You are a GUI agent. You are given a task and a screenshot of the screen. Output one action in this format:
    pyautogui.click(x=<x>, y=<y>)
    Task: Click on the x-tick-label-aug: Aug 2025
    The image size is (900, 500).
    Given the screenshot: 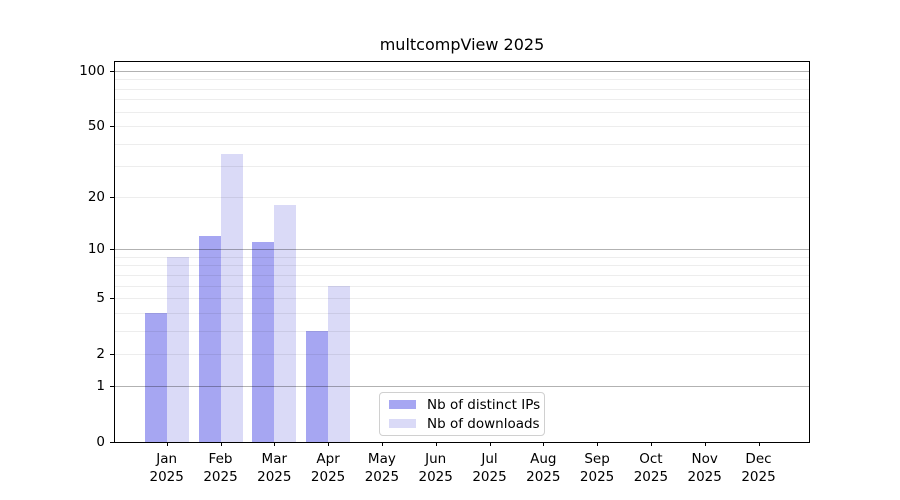 What is the action you would take?
    pyautogui.click(x=543, y=468)
    